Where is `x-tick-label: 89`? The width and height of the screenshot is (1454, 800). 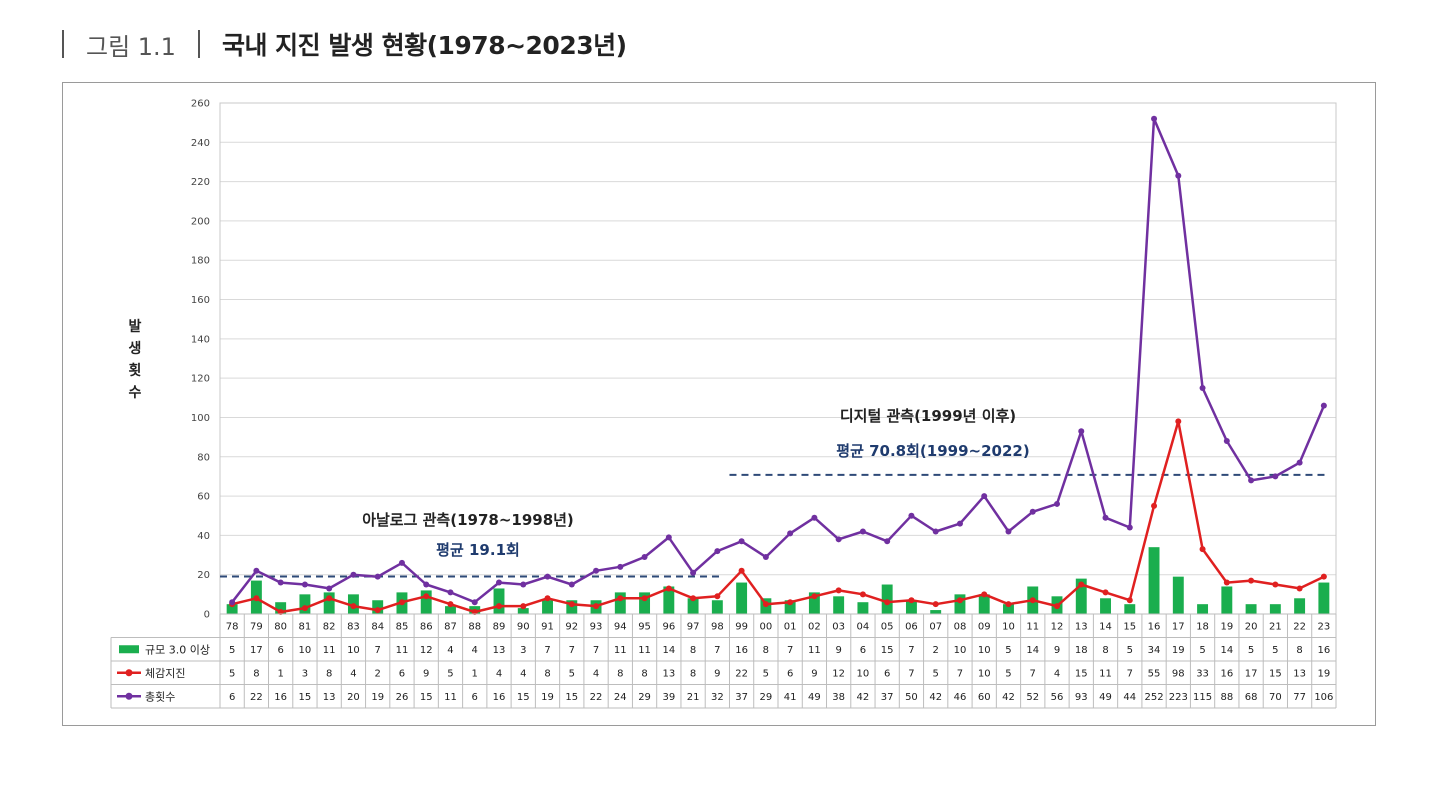
x-tick-label: 89 is located at coordinates (499, 626).